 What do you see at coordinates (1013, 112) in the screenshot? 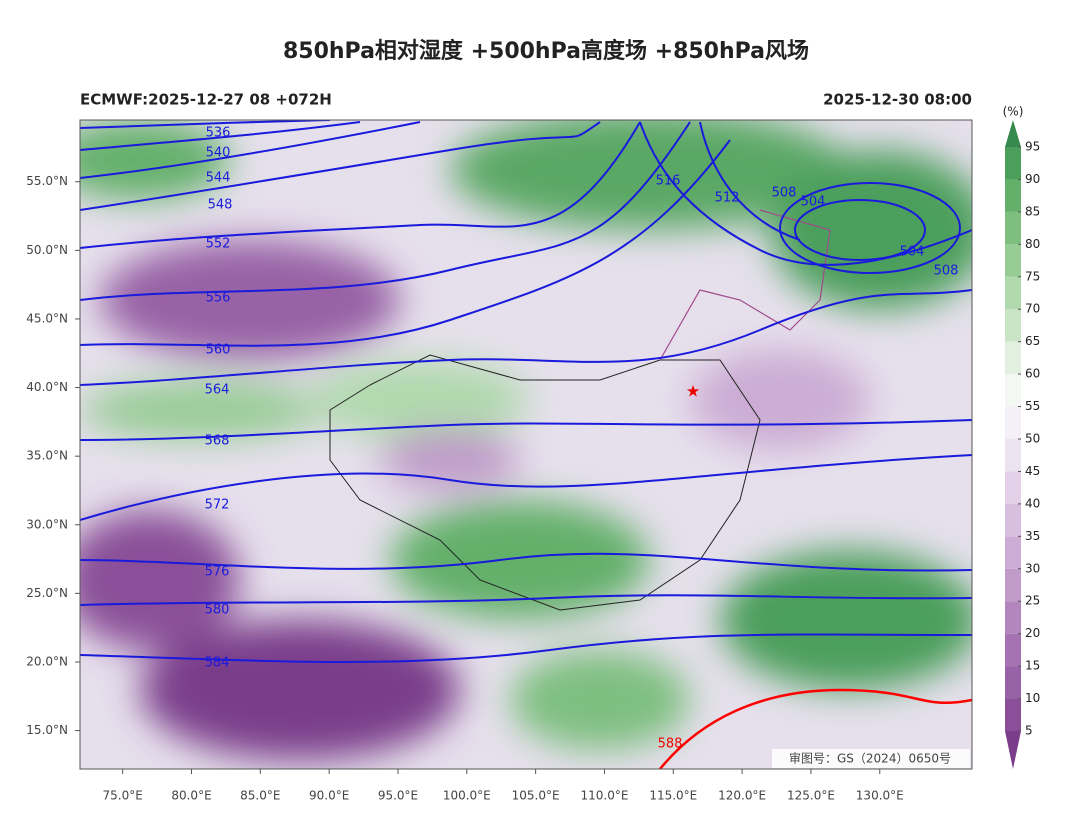
I see `colorbar-unit: (%)` at bounding box center [1013, 112].